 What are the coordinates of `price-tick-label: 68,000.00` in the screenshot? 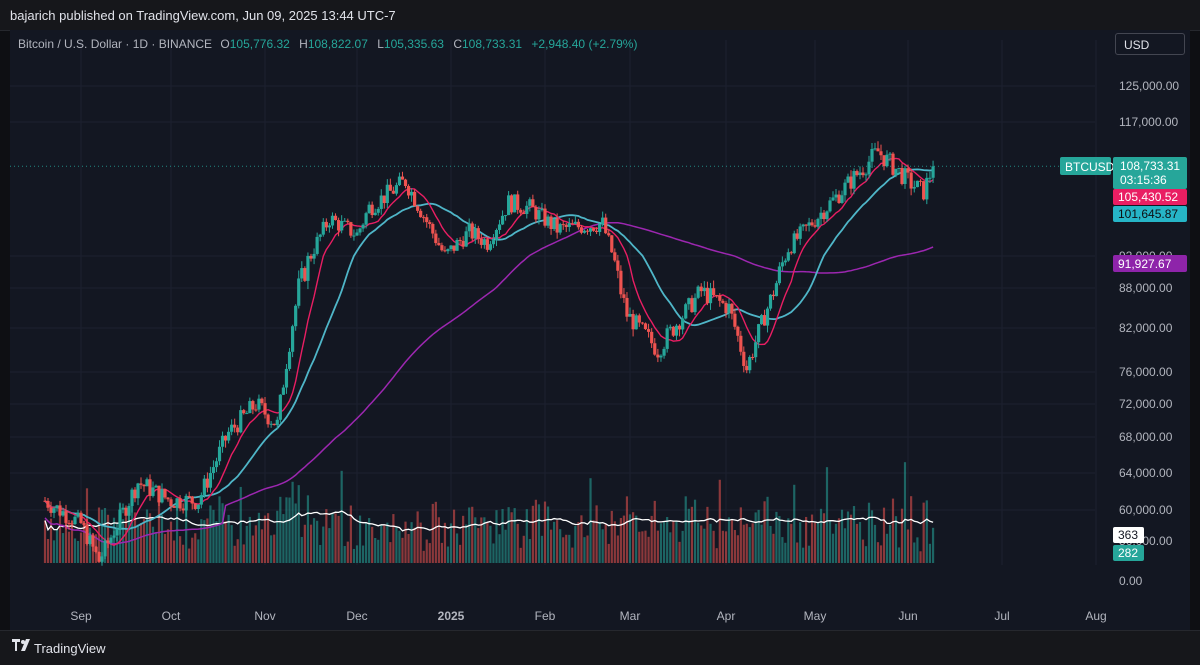 It's located at (1146, 437).